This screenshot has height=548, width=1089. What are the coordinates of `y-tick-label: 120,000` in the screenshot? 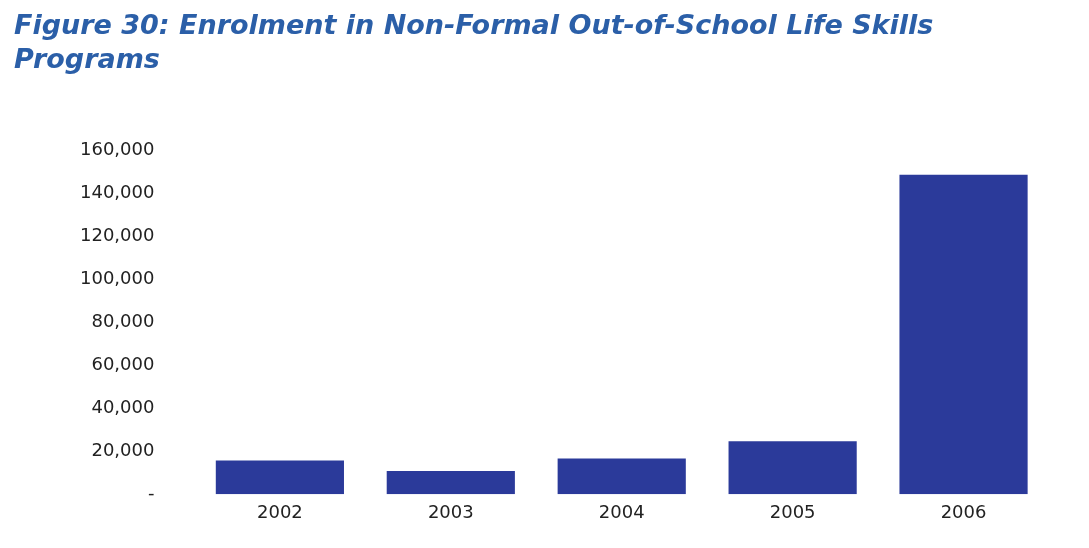 It's located at (117, 235).